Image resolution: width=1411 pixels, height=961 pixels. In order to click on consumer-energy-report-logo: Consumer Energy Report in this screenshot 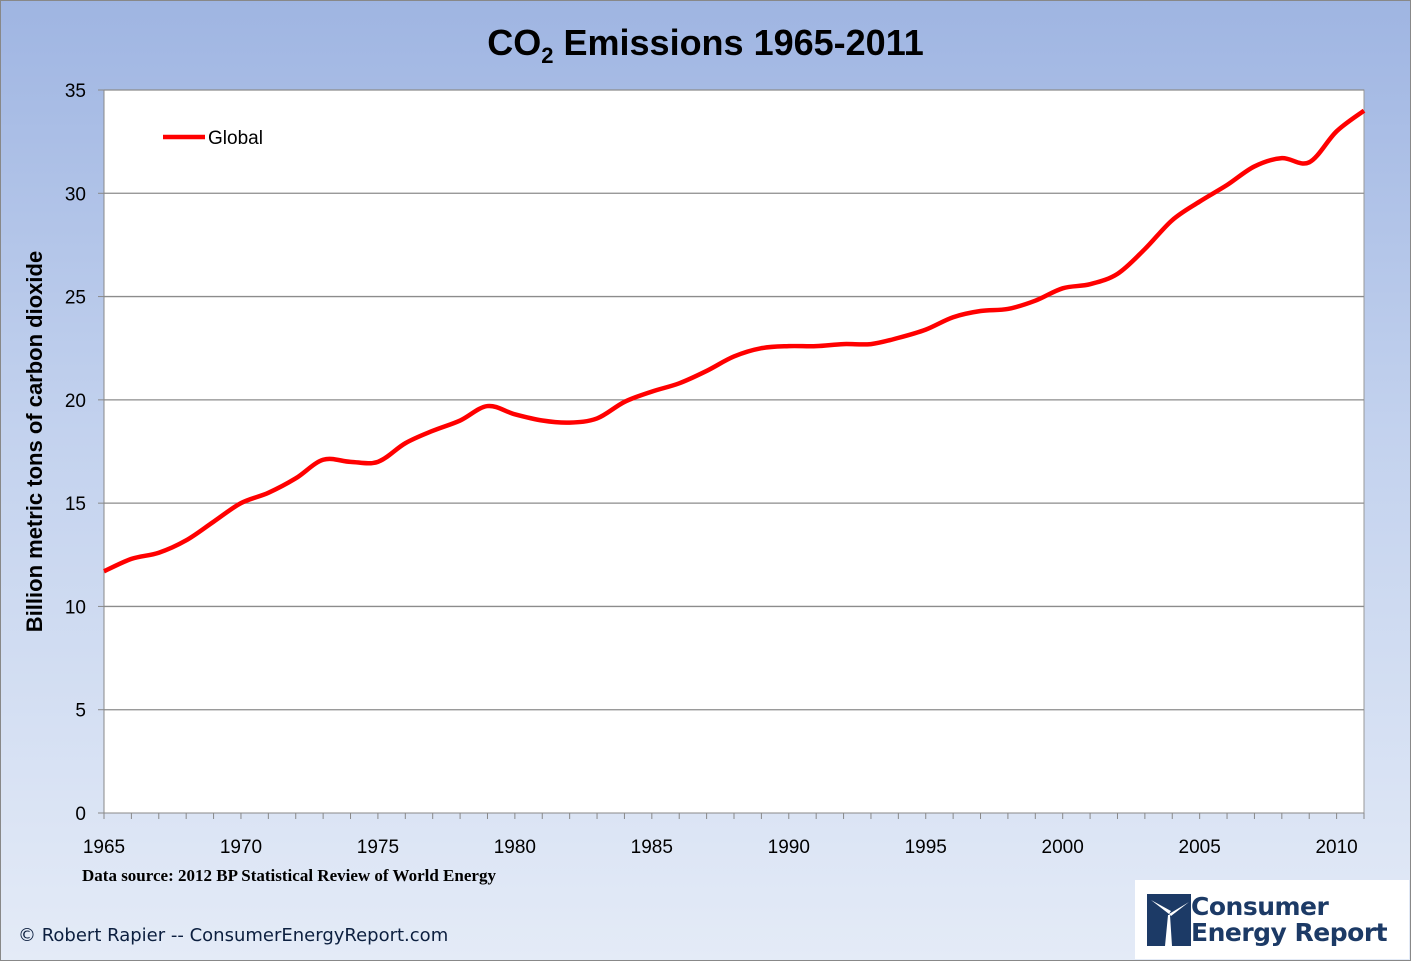, I will do `click(1272, 919)`.